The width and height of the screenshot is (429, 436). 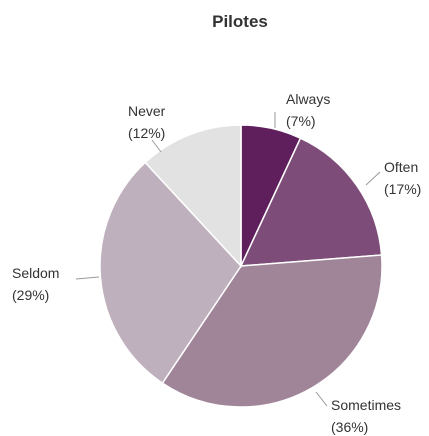 I want to click on slice-percent-sometimes: (36%), so click(x=349, y=427).